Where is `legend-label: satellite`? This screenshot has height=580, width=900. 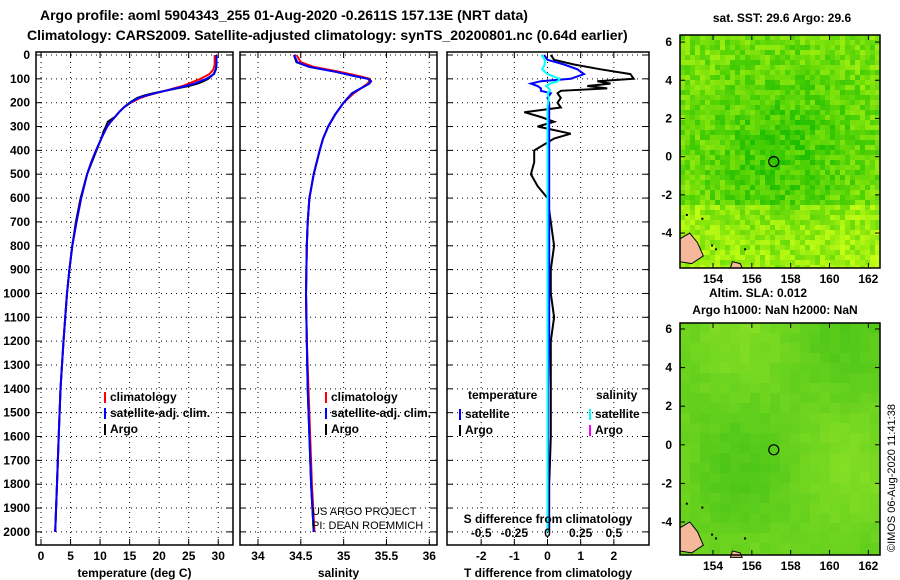 legend-label: satellite is located at coordinates (617, 414).